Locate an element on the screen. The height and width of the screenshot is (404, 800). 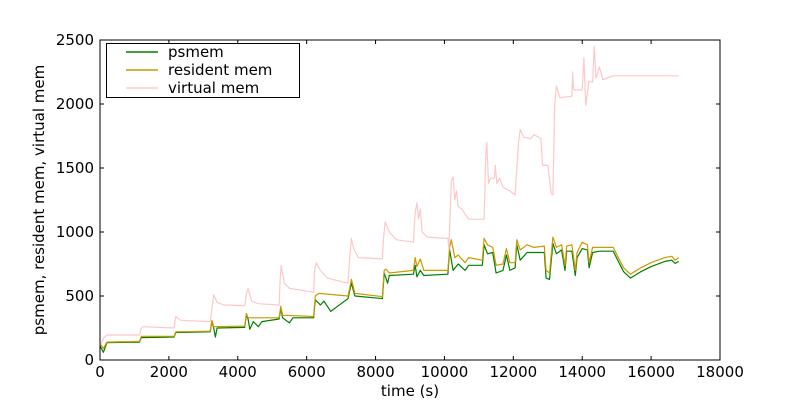
x-tick-label: 4000 is located at coordinates (238, 372).